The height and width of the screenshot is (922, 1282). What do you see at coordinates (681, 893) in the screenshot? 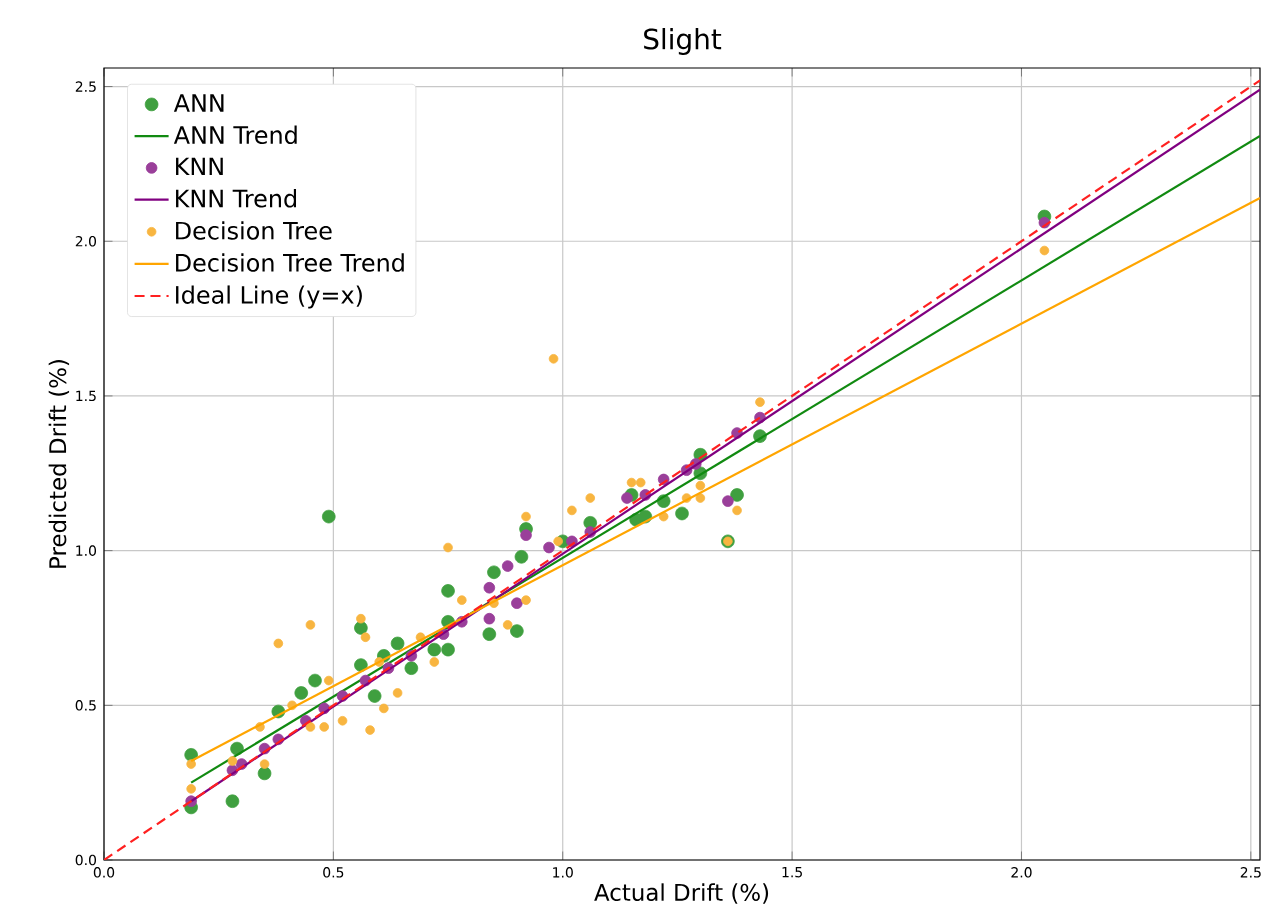
I see `x-axis-title: Actual Drift (%)` at bounding box center [681, 893].